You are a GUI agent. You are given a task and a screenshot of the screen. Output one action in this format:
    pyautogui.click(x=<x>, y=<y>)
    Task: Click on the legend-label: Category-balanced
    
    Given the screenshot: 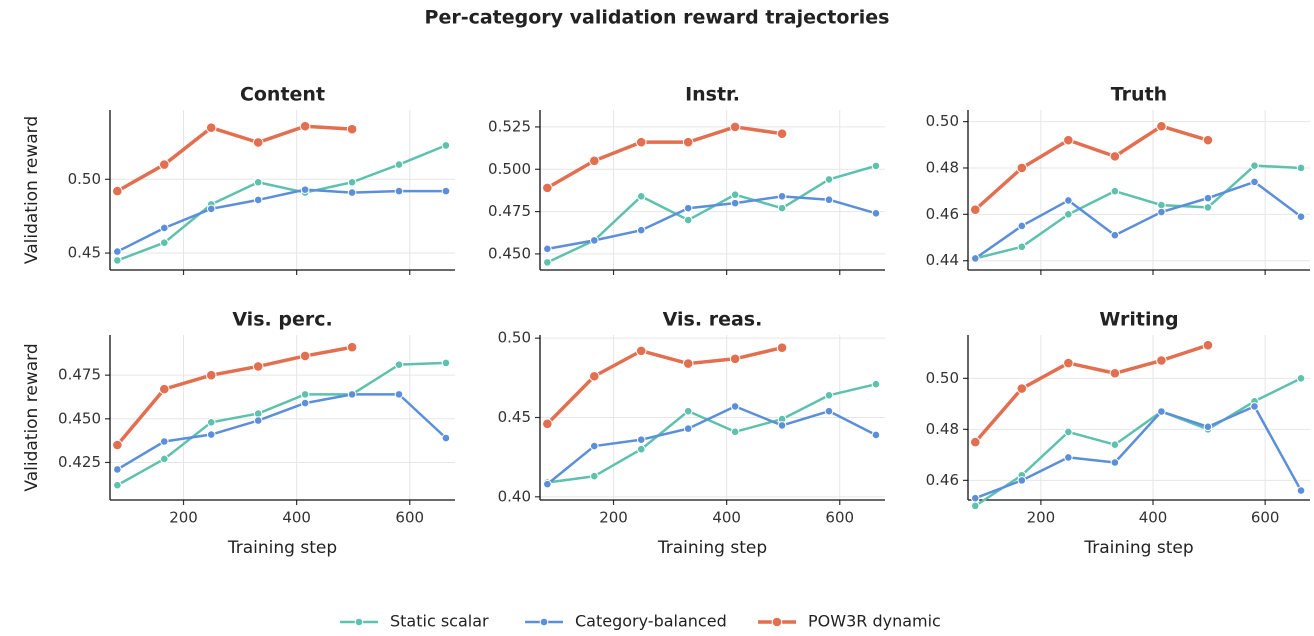 What is the action you would take?
    pyautogui.click(x=651, y=621)
    